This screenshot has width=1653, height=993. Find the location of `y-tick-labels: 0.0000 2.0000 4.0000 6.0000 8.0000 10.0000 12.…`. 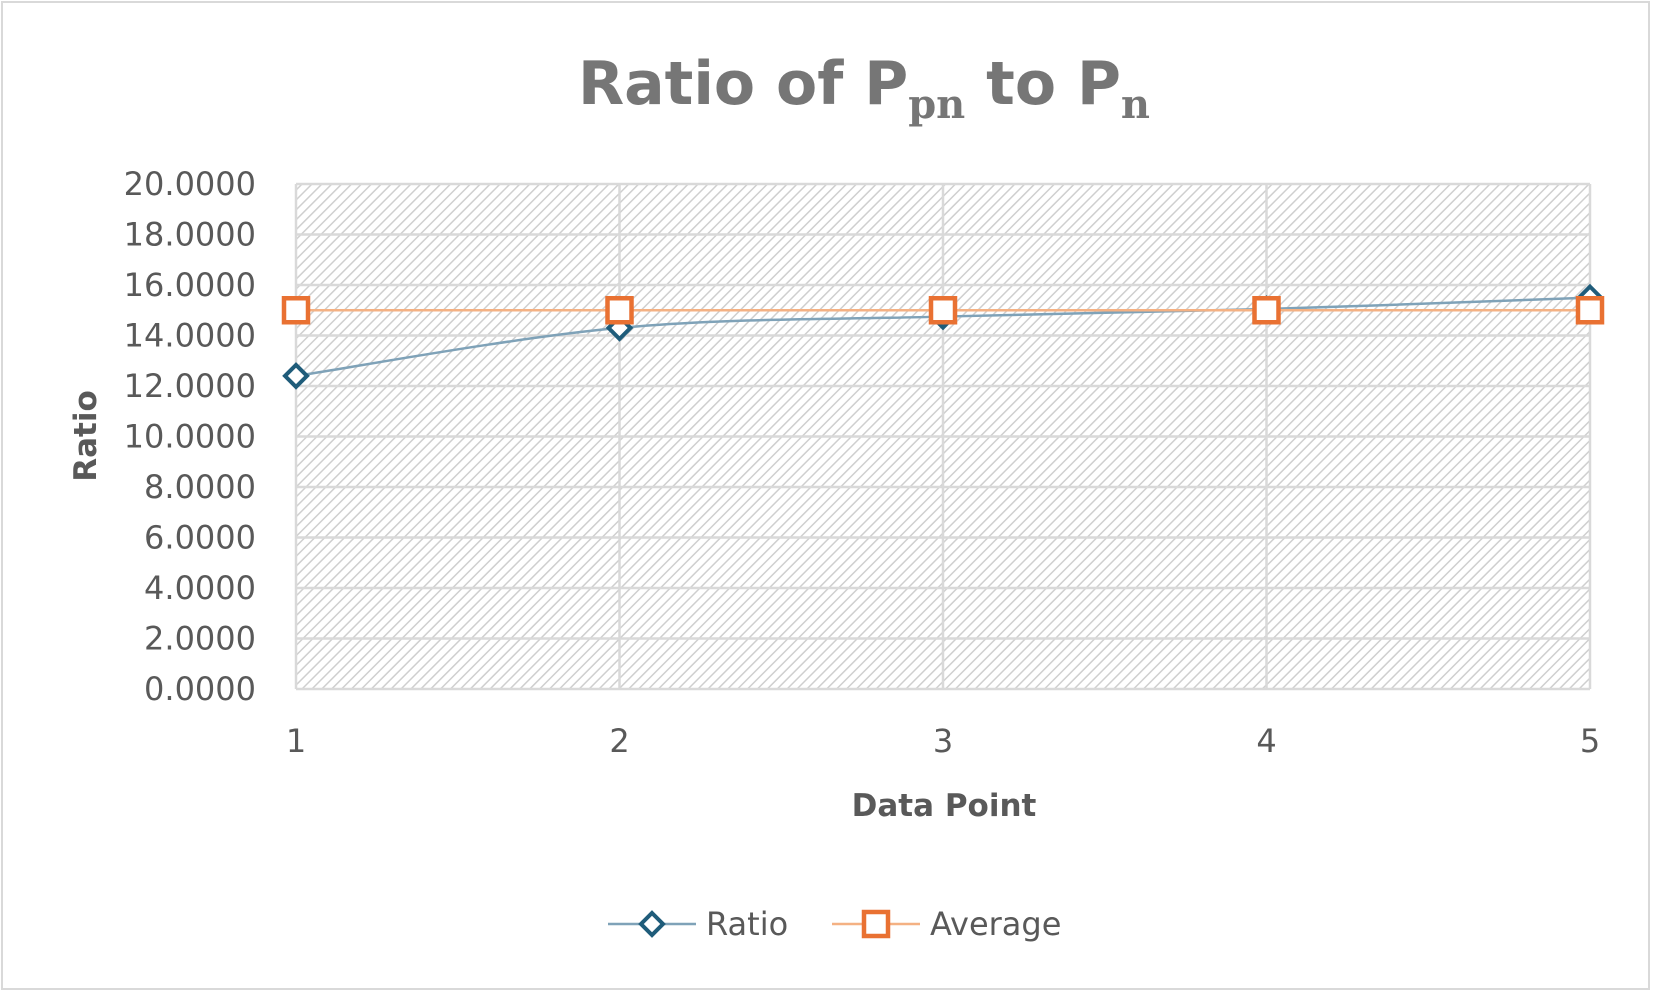

y-tick-labels: 0.0000 2.0000 4.0000 6.0000 8.0000 10.0000 12.… is located at coordinates (190, 436).